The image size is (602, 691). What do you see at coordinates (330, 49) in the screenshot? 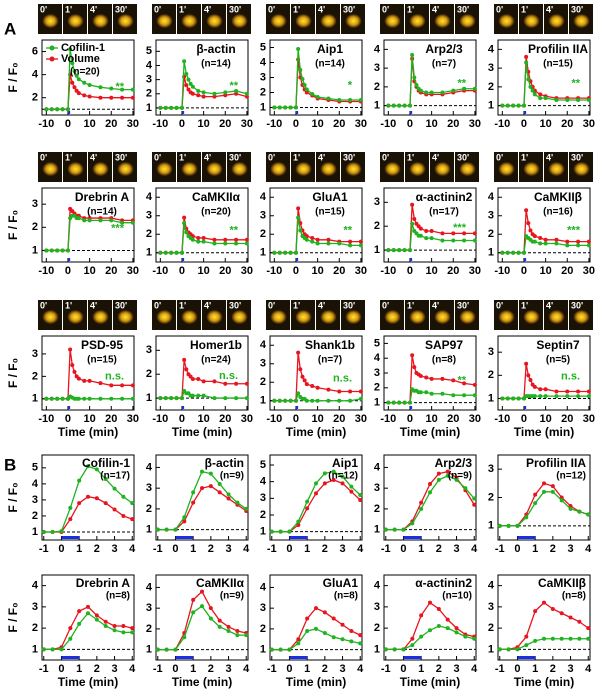
I see `panel-title: Aip1` at bounding box center [330, 49].